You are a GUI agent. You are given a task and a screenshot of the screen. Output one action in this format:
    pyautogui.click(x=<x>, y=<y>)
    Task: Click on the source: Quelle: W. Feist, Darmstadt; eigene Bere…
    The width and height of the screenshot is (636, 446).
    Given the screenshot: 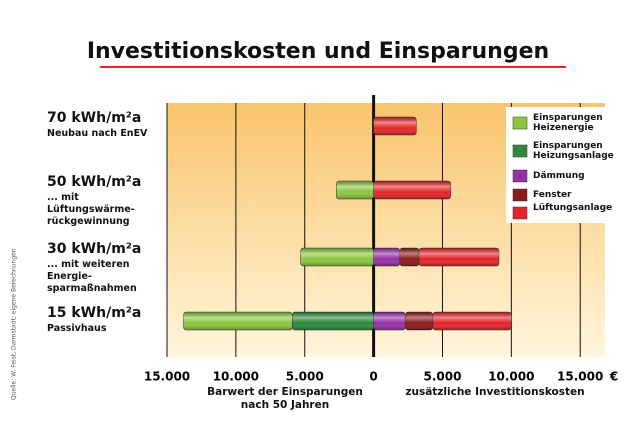 What is the action you would take?
    pyautogui.click(x=14, y=324)
    